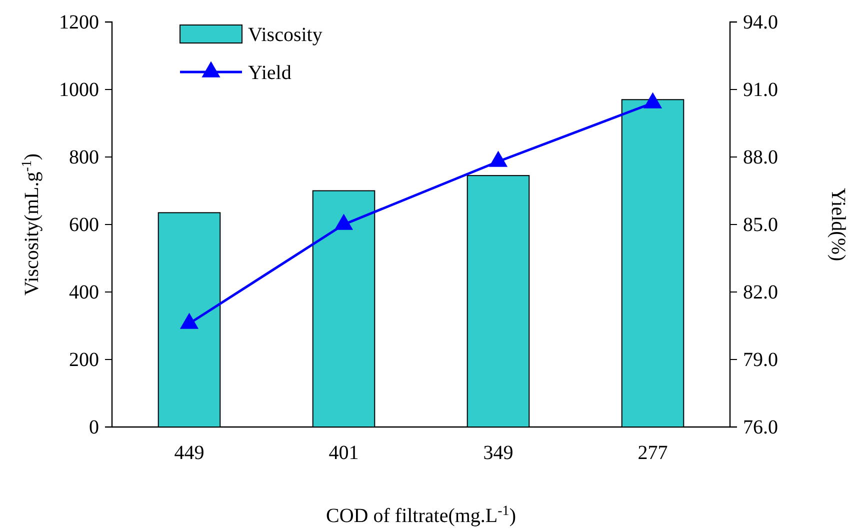 Image resolution: width=851 pixels, height=529 pixels. I want to click on legend-label: Yield, so click(270, 73).